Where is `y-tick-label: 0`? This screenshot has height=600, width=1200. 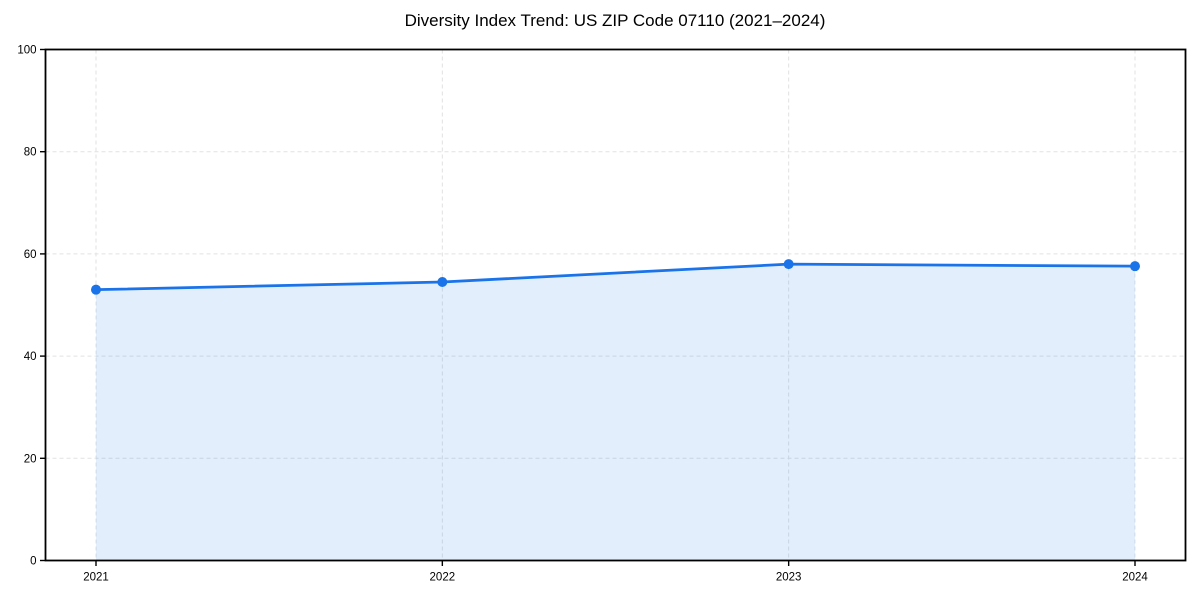 y-tick-label: 0 is located at coordinates (33, 562).